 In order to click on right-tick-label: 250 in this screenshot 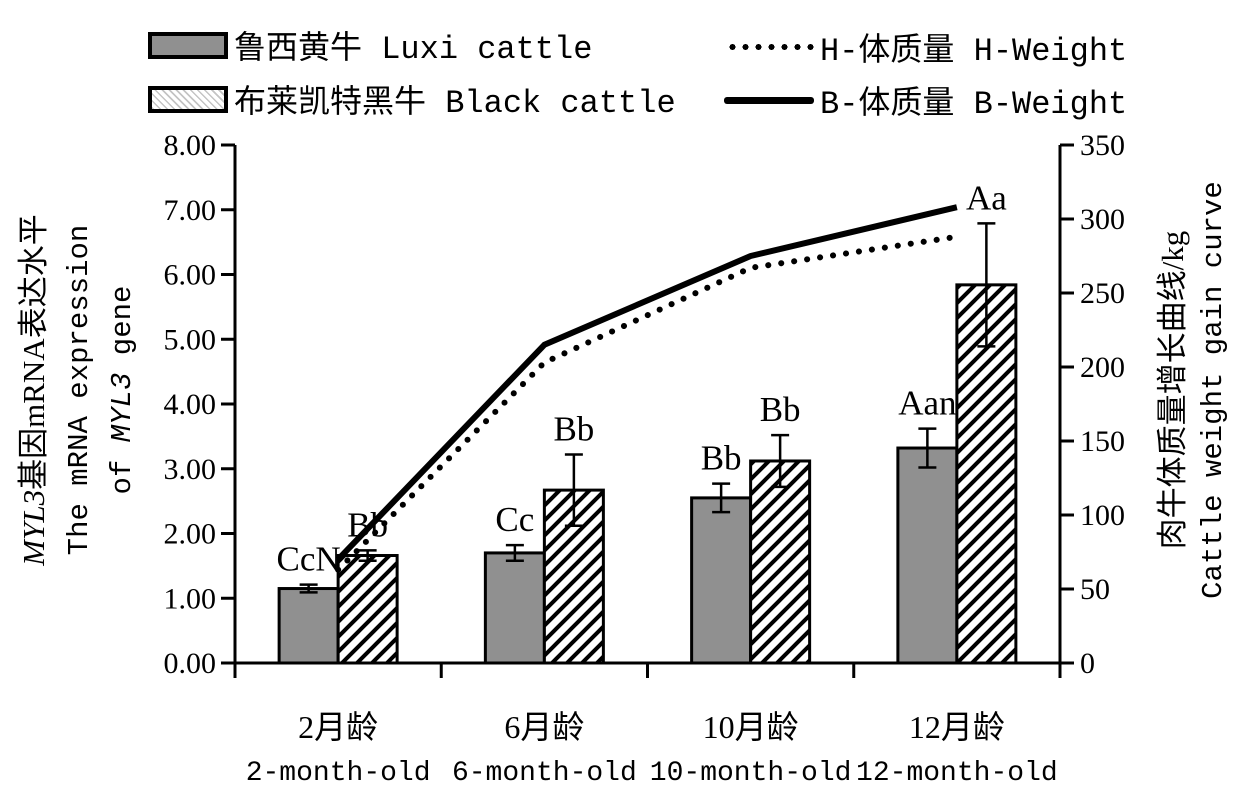, I will do `click(1102, 293)`.